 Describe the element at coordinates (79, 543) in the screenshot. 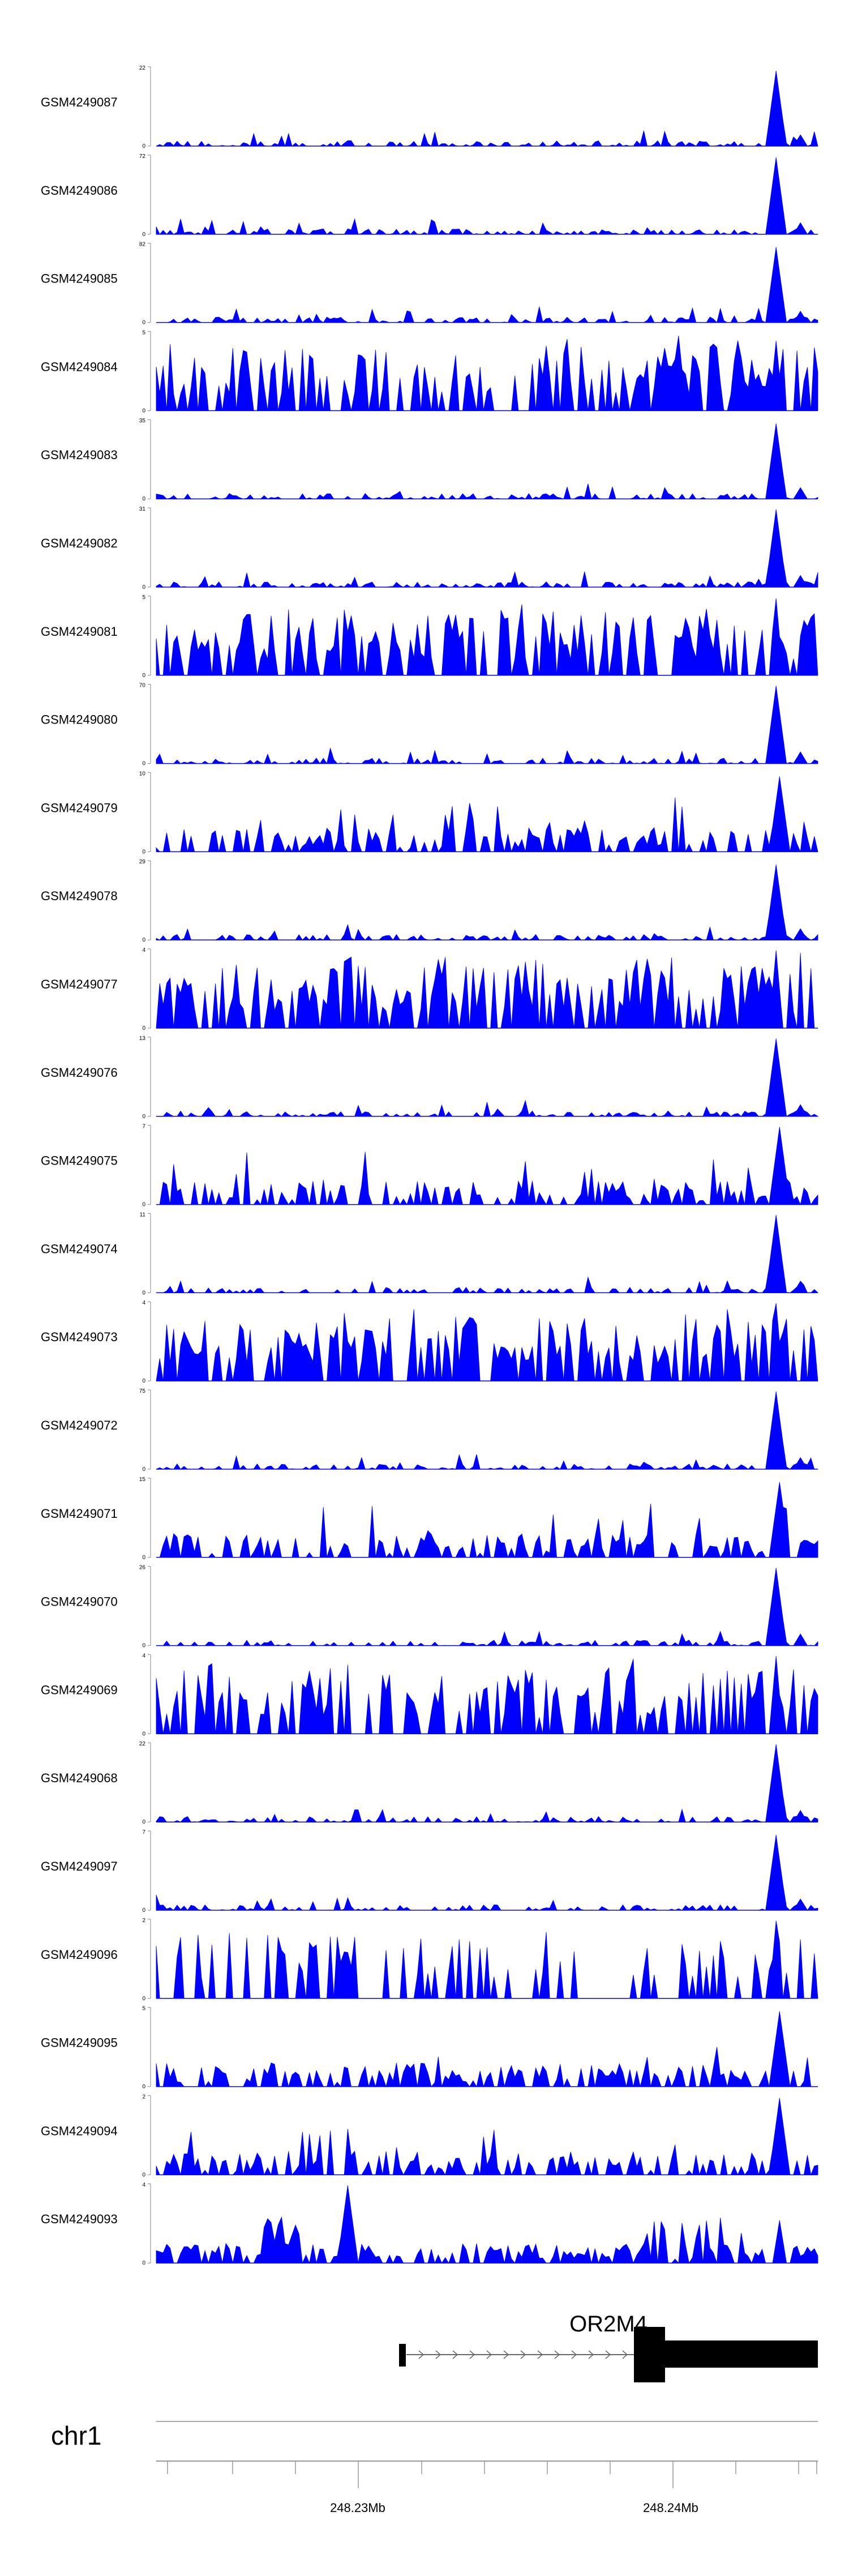

I see `track-label: GSM4249082` at that location.